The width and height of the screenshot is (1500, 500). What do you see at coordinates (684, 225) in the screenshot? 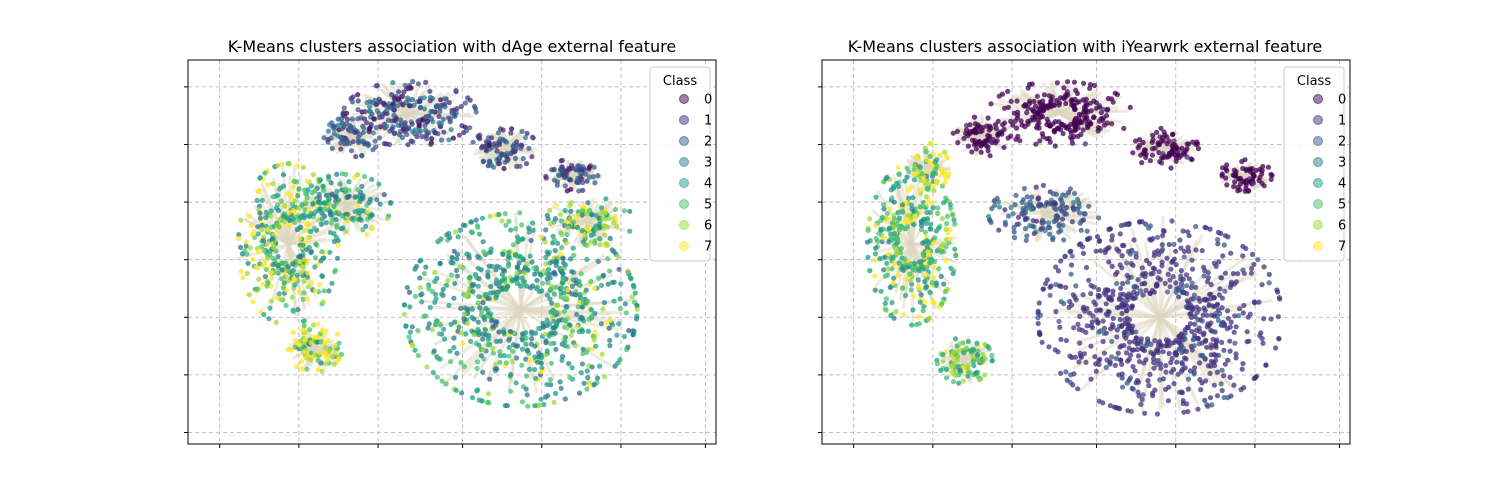
I see `legend-marker` at bounding box center [684, 225].